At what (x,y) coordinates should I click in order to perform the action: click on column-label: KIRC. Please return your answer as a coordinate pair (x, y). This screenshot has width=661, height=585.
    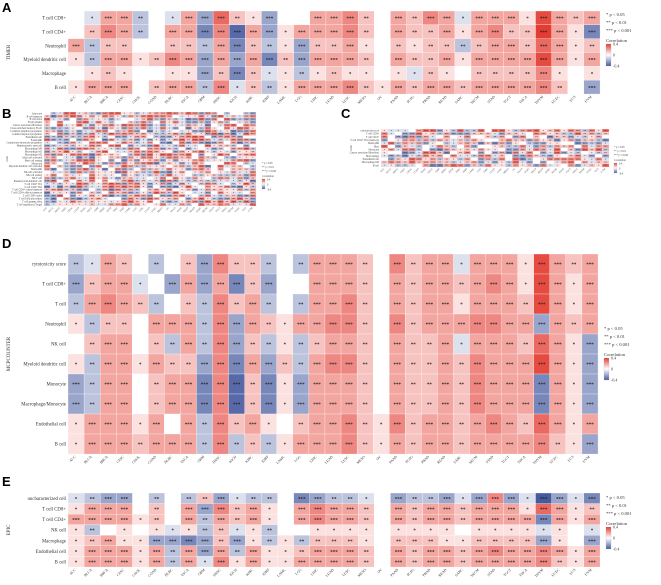
    Looking at the image, I should click on (249, 98).